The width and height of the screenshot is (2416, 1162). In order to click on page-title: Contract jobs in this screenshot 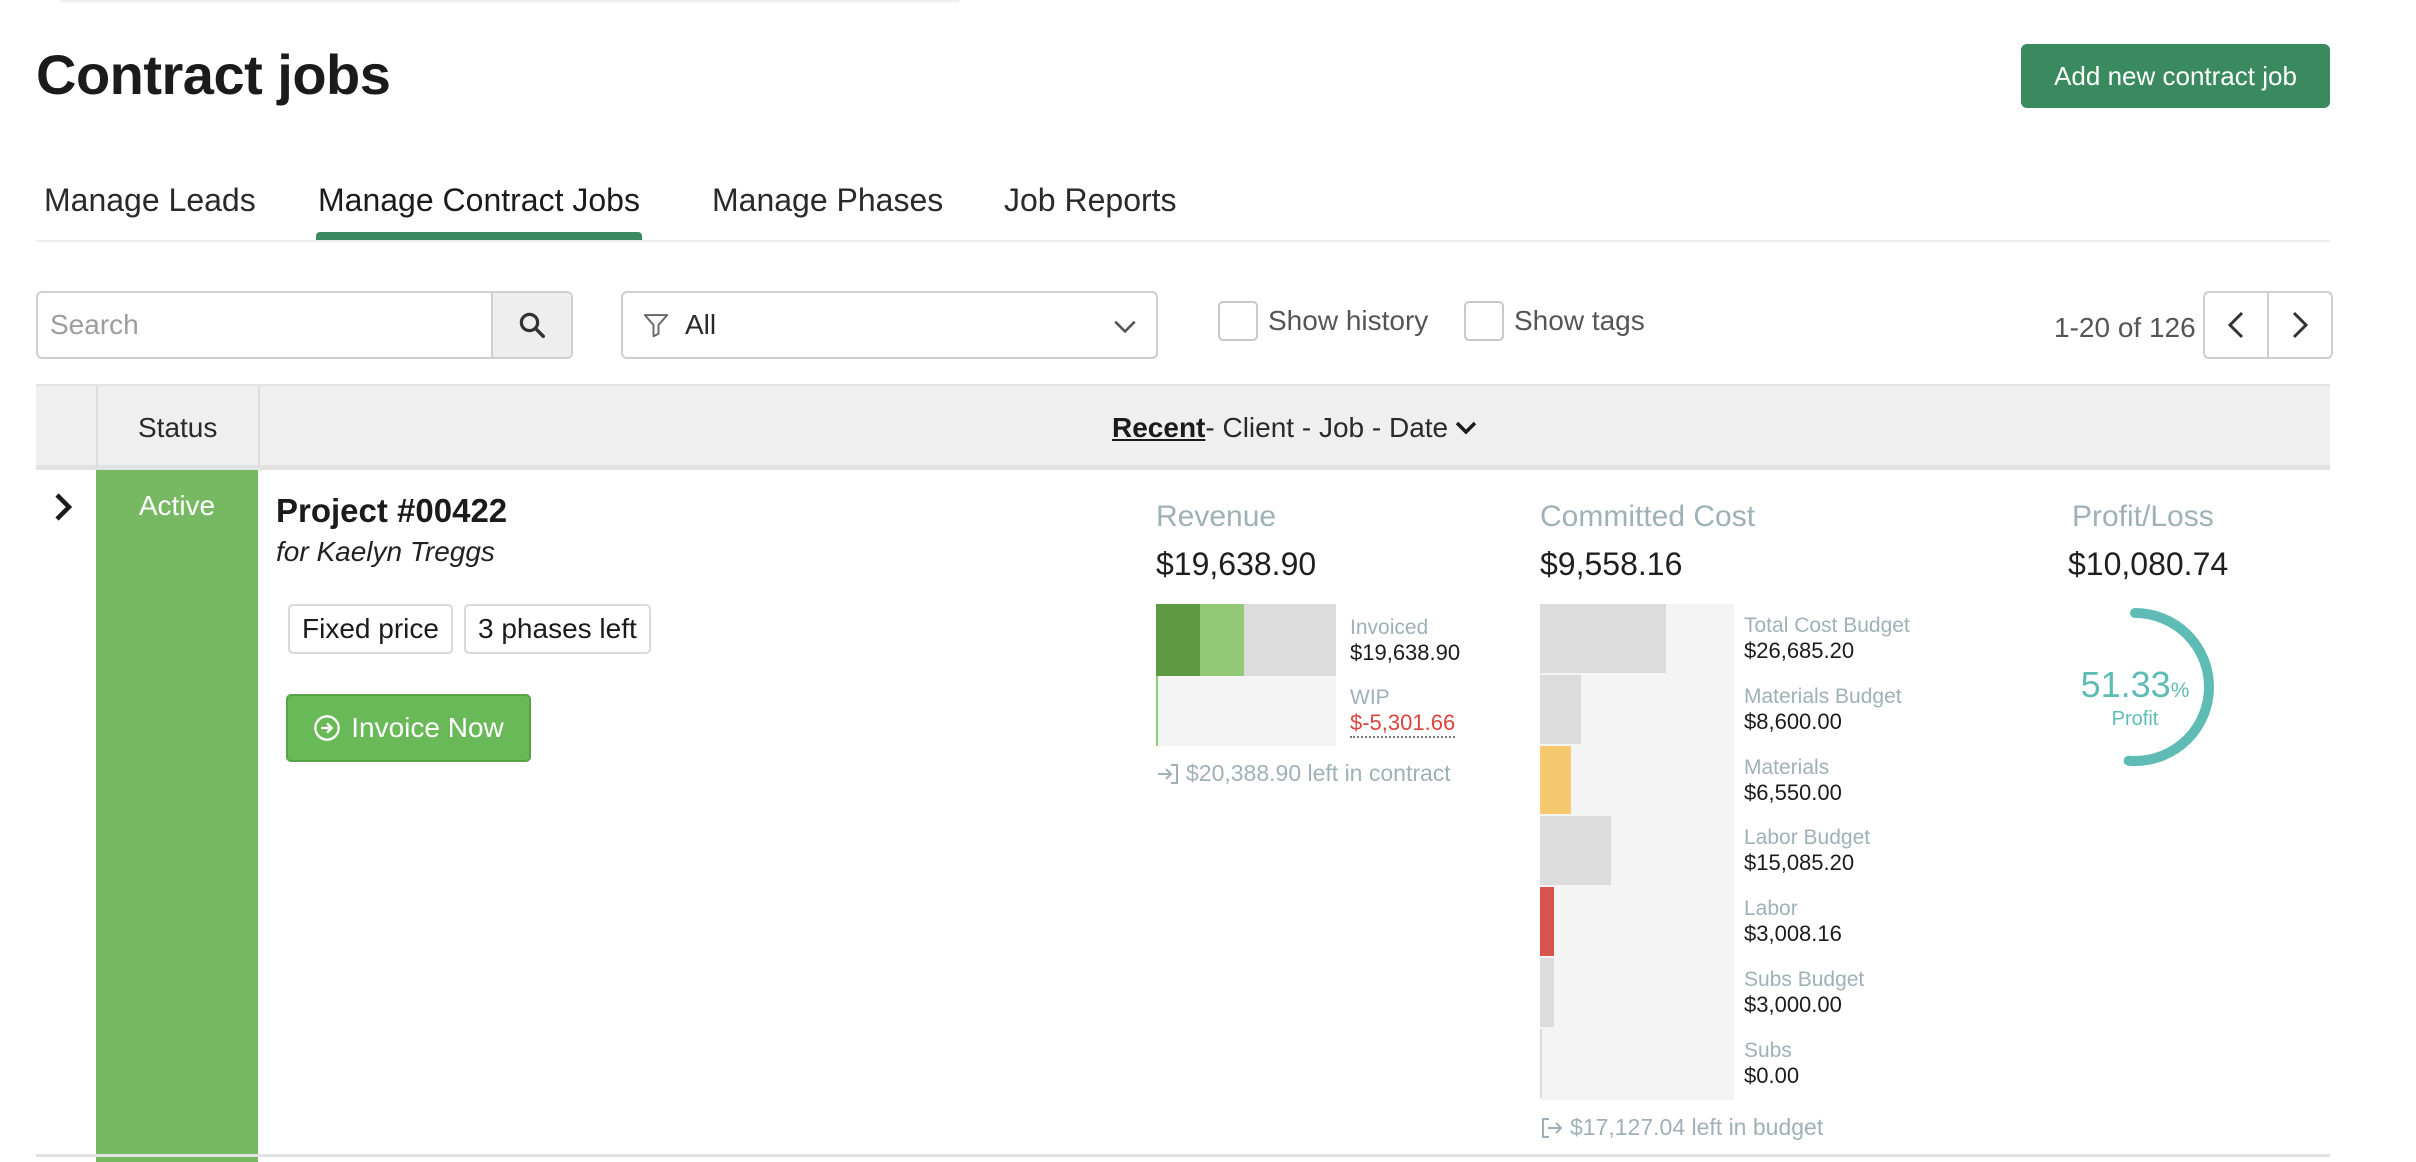, I will do `click(213, 74)`.